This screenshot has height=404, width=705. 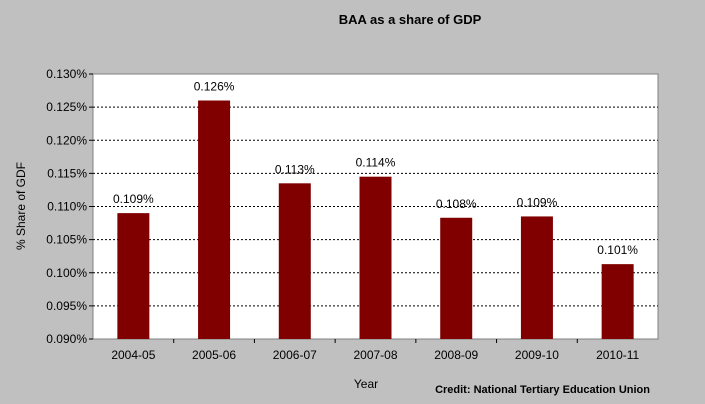 I want to click on x-axis-label: Year, so click(x=366, y=384).